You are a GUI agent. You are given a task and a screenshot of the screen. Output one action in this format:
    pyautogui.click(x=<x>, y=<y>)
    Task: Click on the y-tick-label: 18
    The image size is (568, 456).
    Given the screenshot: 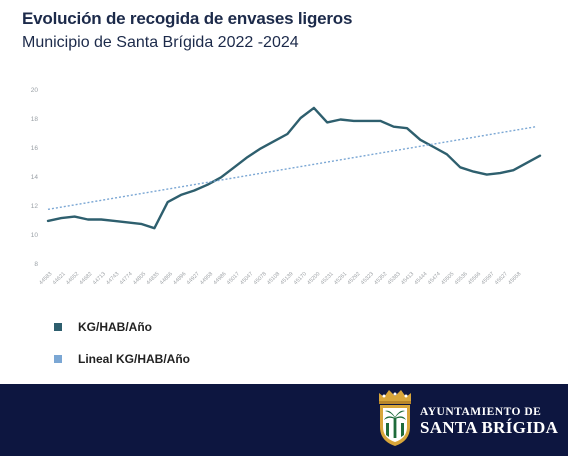 What is the action you would take?
    pyautogui.click(x=35, y=119)
    